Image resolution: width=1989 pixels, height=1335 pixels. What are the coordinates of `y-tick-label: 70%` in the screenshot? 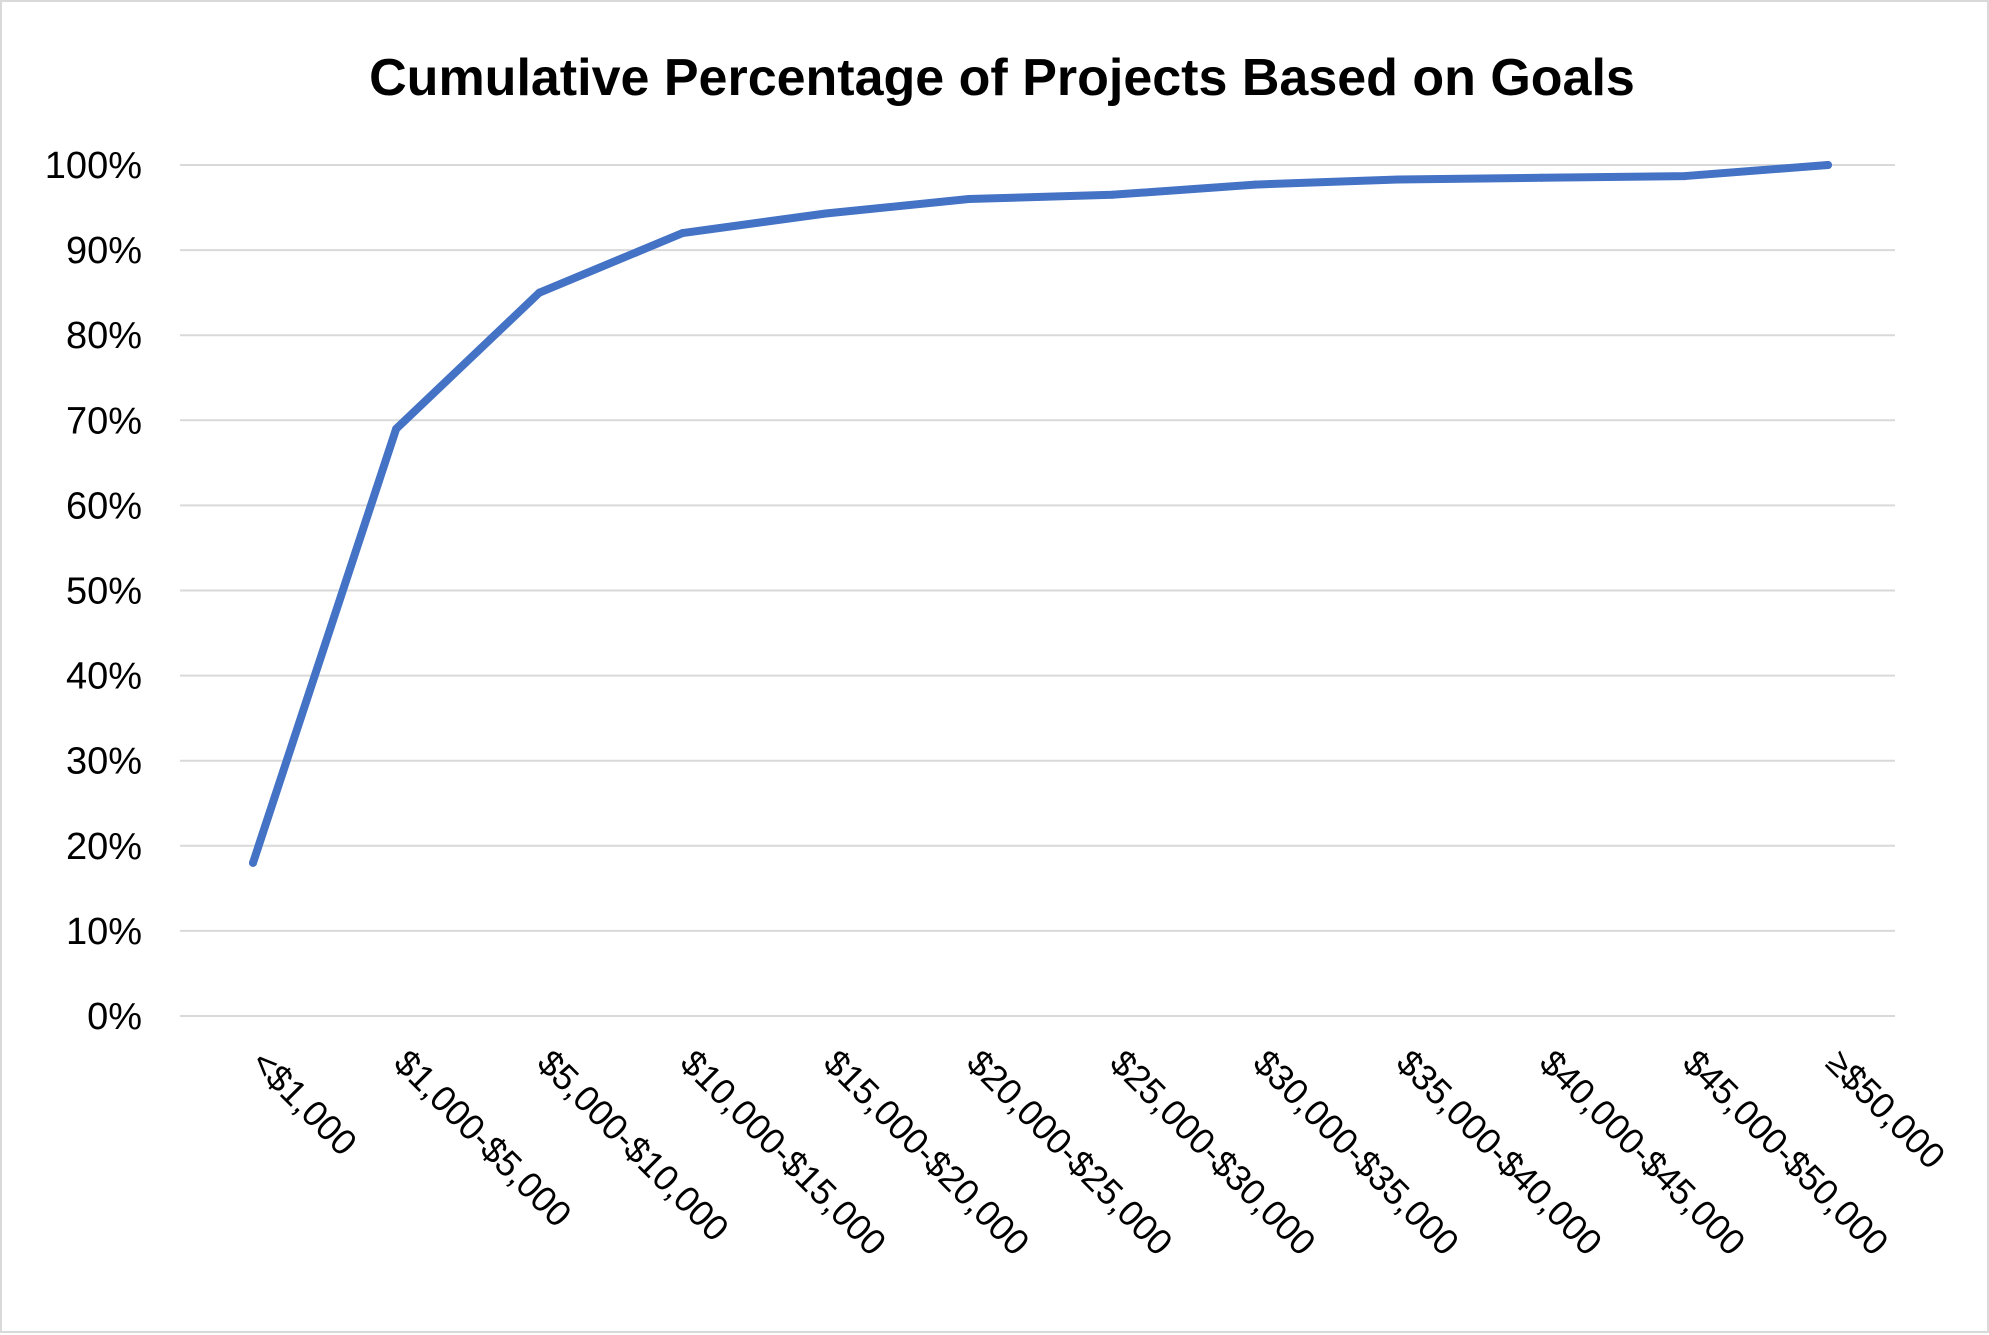 It's located at (104, 421).